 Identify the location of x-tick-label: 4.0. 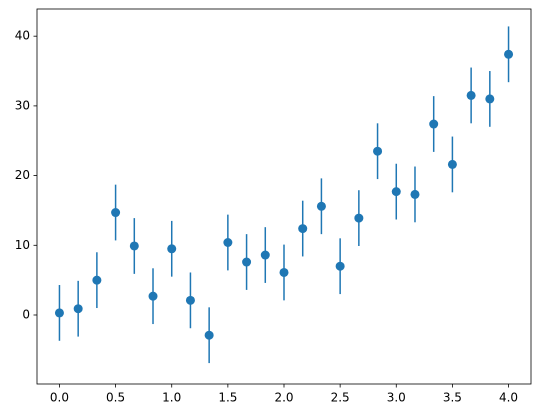
(508, 398).